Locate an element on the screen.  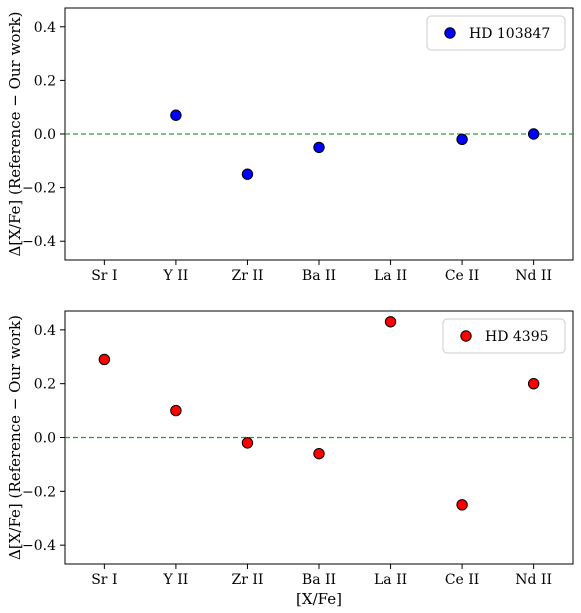
legend-label: HD 103847 is located at coordinates (509, 34).